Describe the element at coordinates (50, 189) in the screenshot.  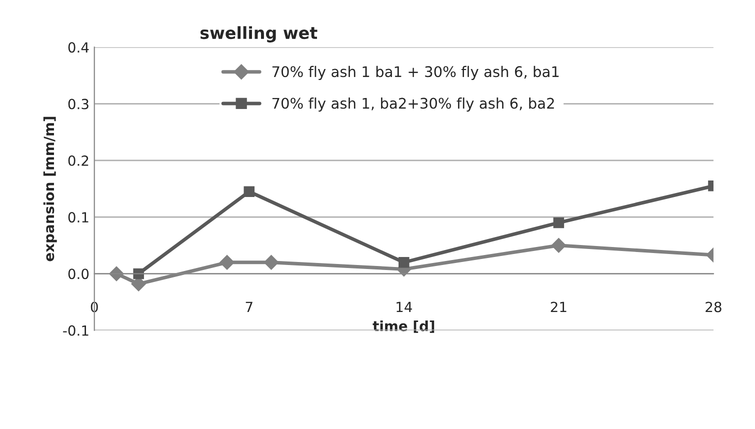
I see `y-axis-title: expansion [mm/m]` at that location.